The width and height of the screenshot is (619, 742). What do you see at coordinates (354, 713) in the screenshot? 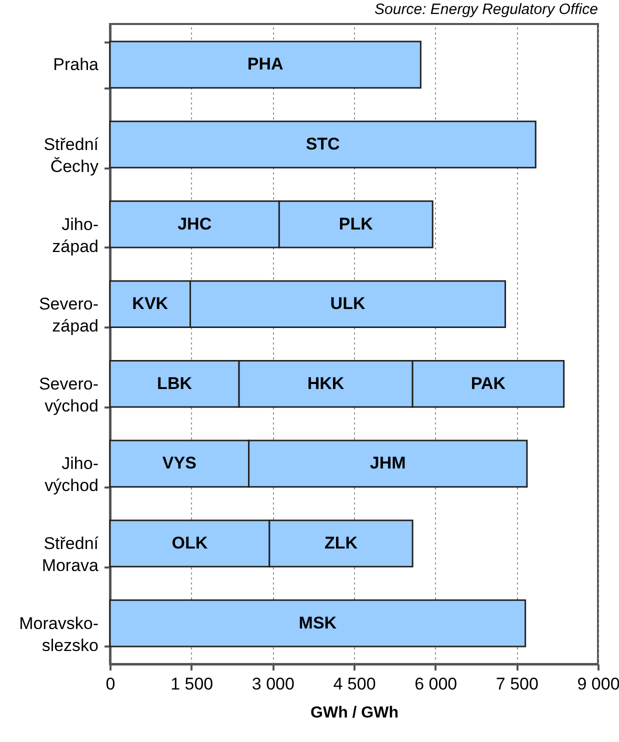
I see `x-axis-title: GWh / GWh` at bounding box center [354, 713].